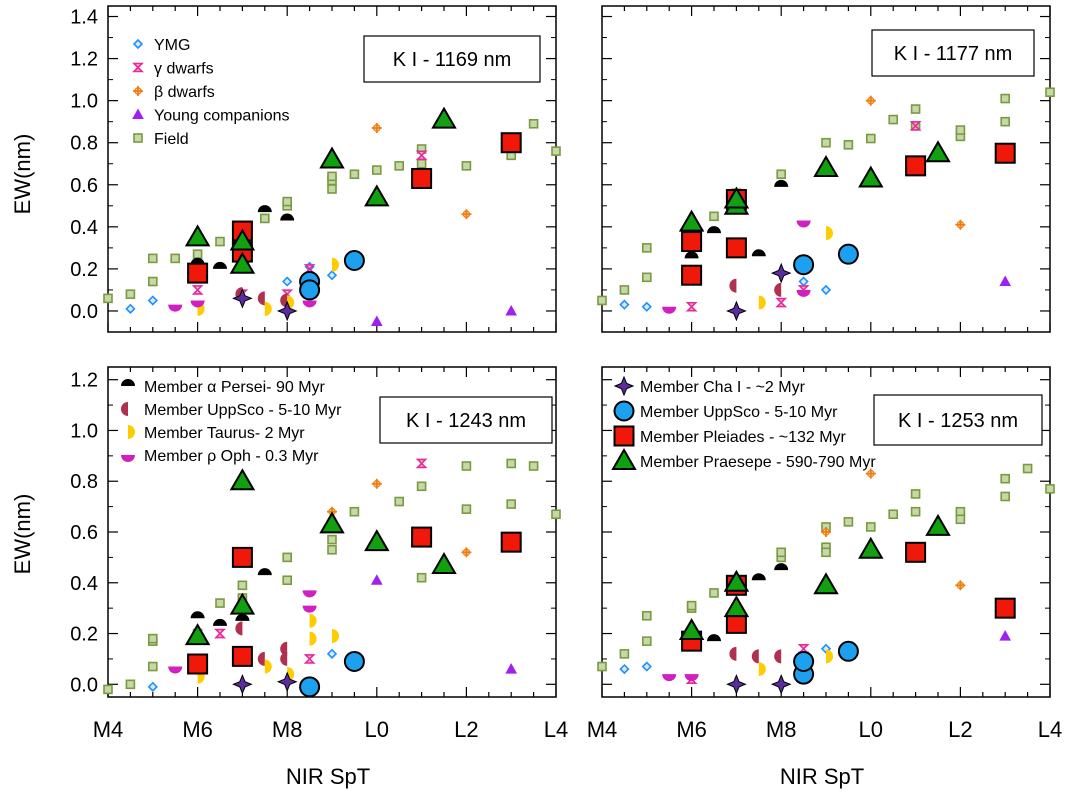  Describe the element at coordinates (231, 456) in the screenshot. I see `panel-3-legend-label-roph: Member ρ Oph - 0.3 Myr` at that location.